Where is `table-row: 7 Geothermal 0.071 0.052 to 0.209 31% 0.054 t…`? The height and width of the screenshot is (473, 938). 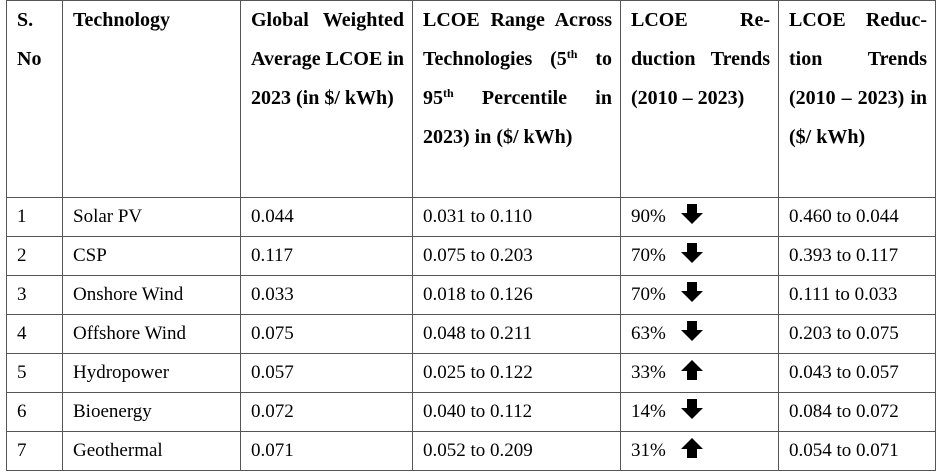
table-row: 7 Geothermal 0.071 0.052 to 0.209 31% 0.054 t… is located at coordinates (471, 451).